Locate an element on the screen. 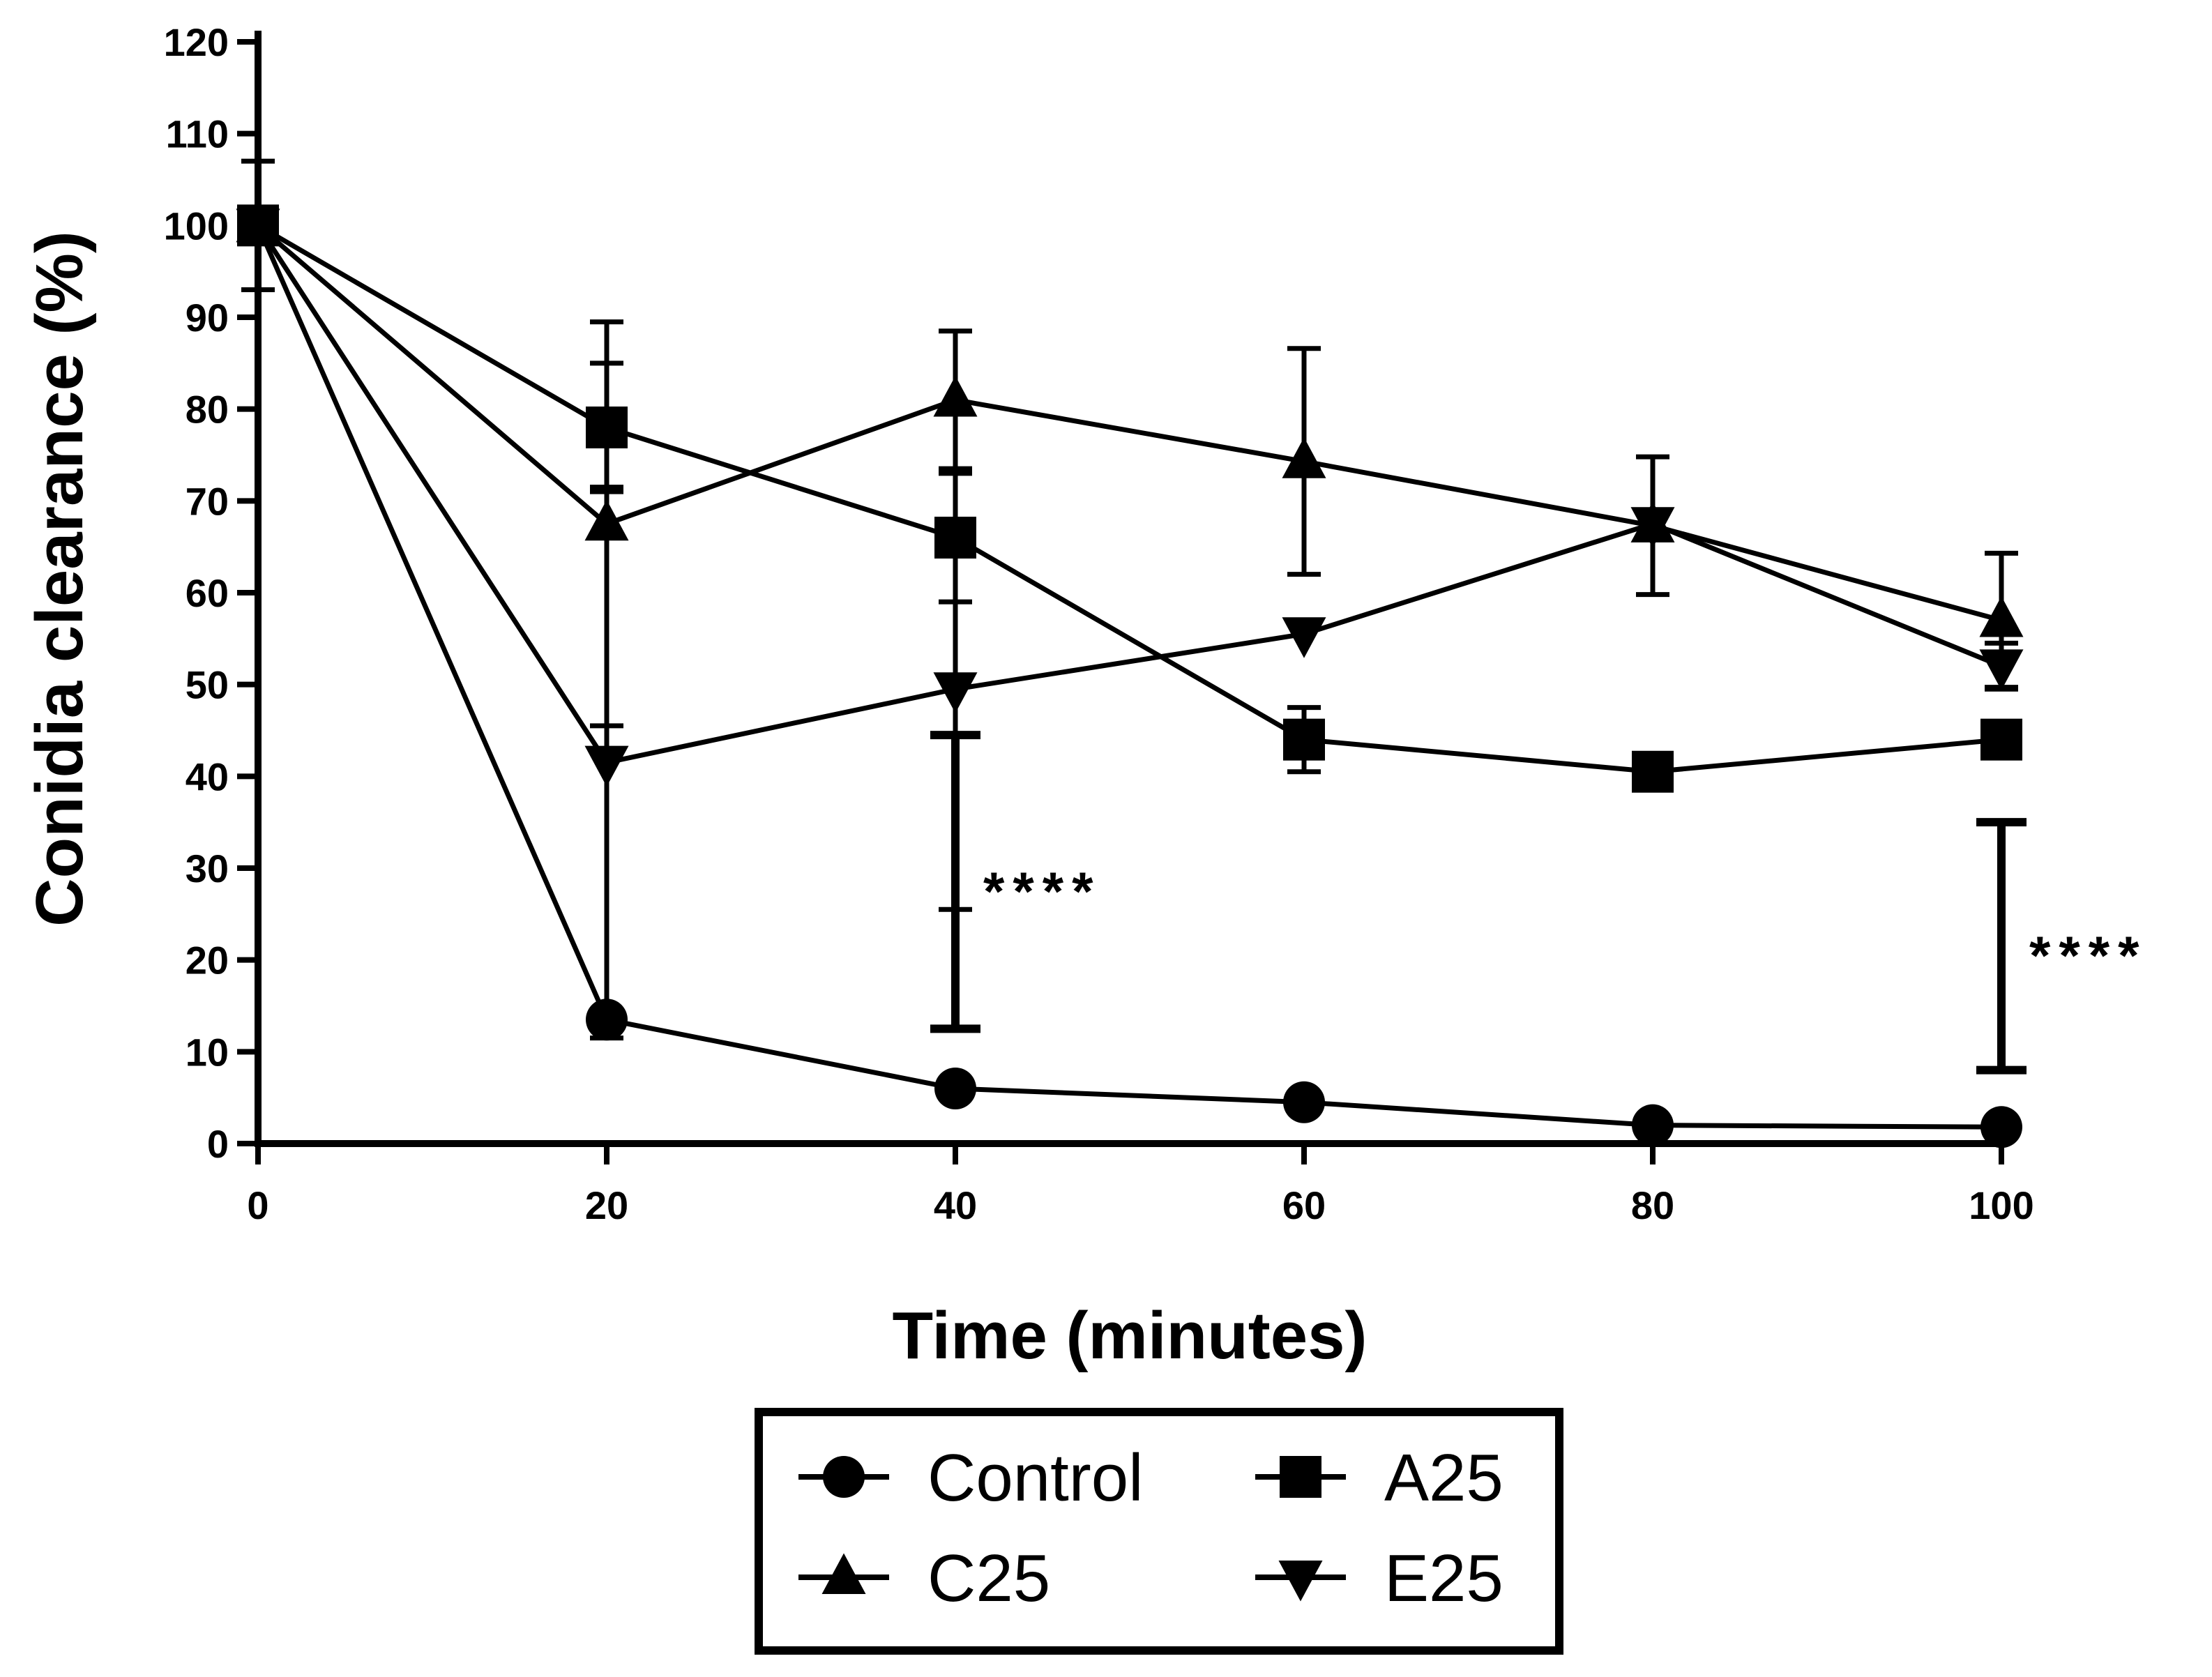 This screenshot has width=2212, height=1677. legend-item-a25: A25 is located at coordinates (1379, 1478).